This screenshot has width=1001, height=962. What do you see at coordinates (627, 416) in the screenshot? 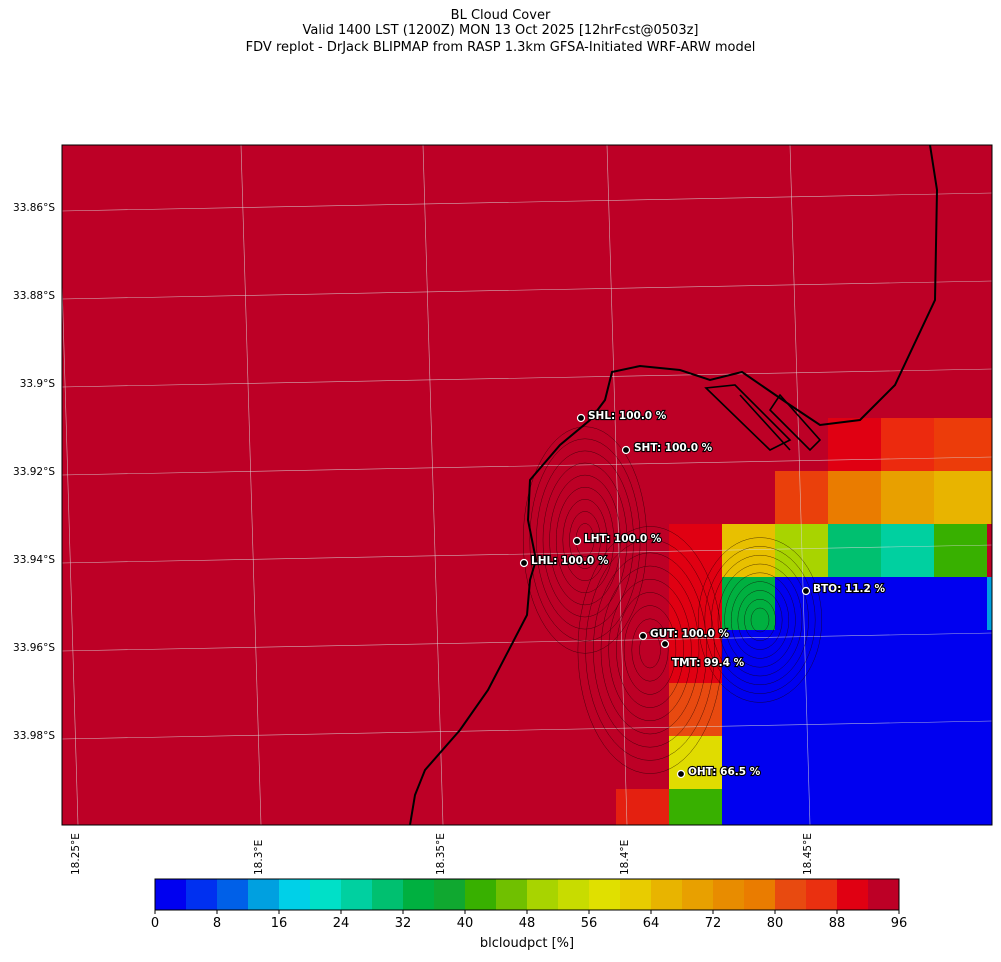
I see `station-label: SHL: 100.0 %` at bounding box center [627, 416].